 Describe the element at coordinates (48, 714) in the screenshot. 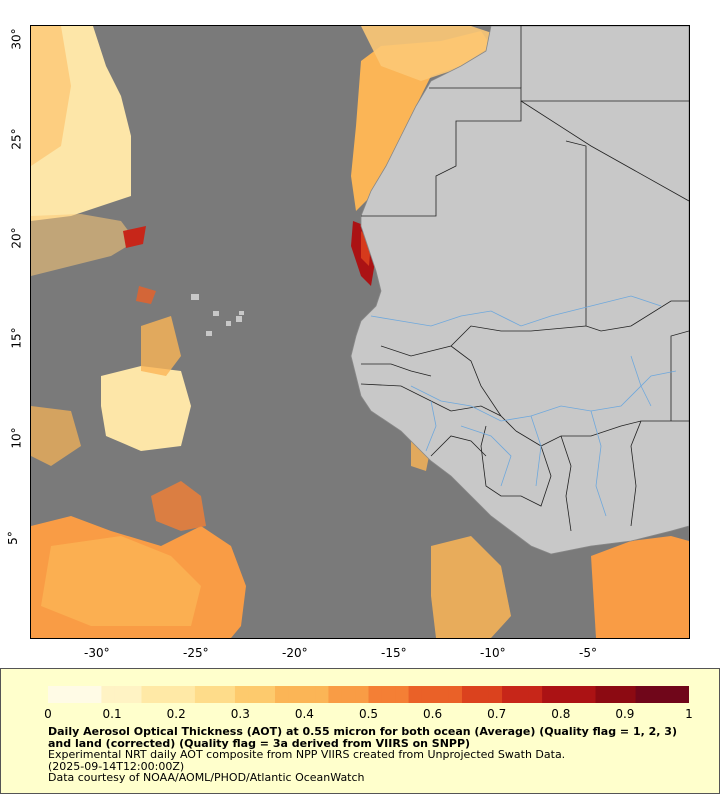

I see `colorbar-tick-label: 0` at that location.